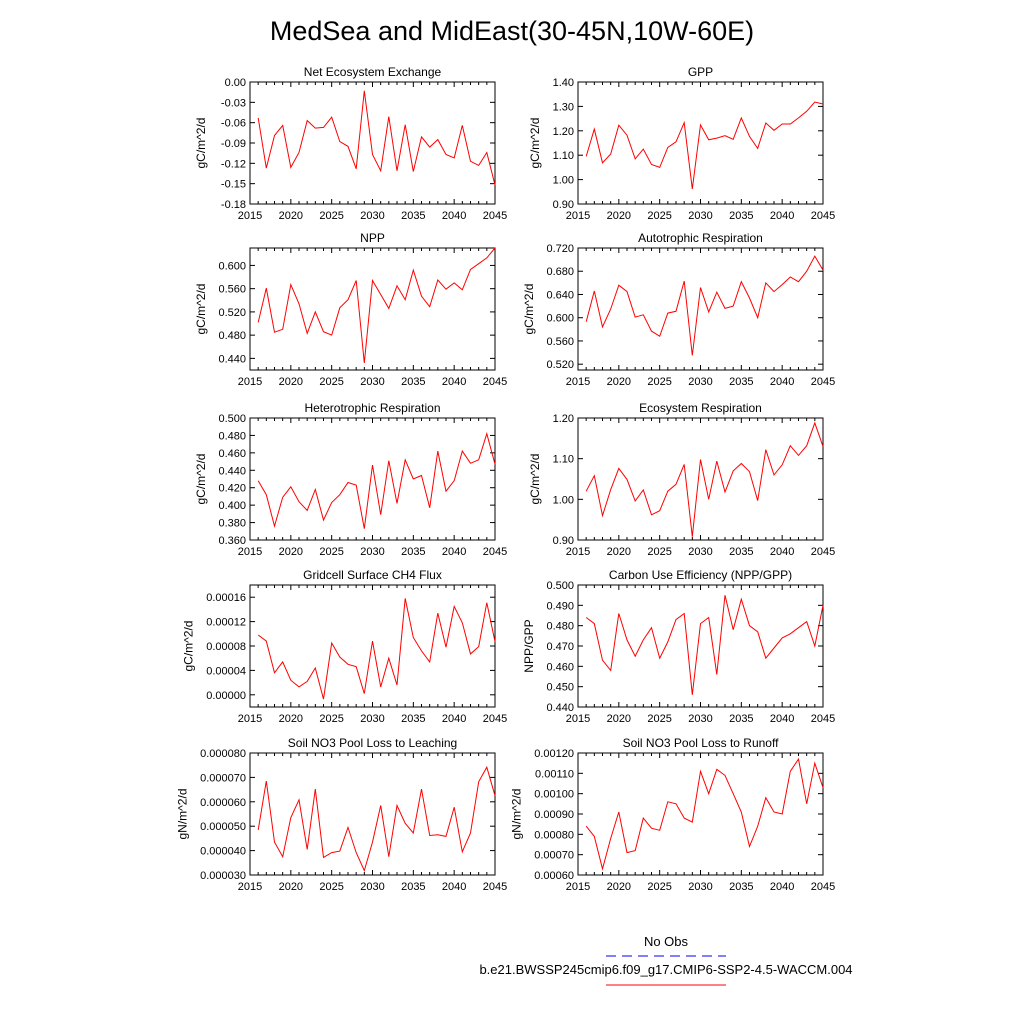  Describe the element at coordinates (666, 941) in the screenshot. I see `legend-label-no-obs: No Obs` at that location.